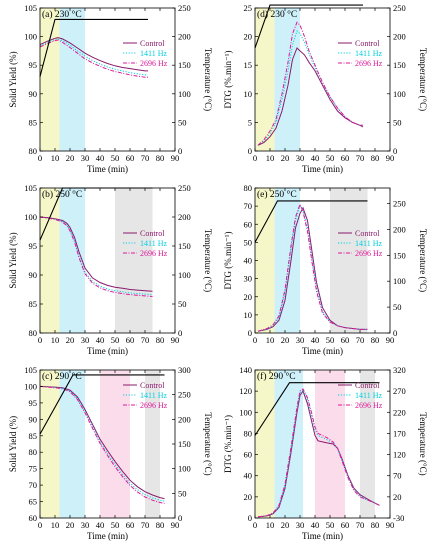  What do you see at coordinates (277, 194) in the screenshot?
I see `panel-title: (e) 250 °C` at bounding box center [277, 194].